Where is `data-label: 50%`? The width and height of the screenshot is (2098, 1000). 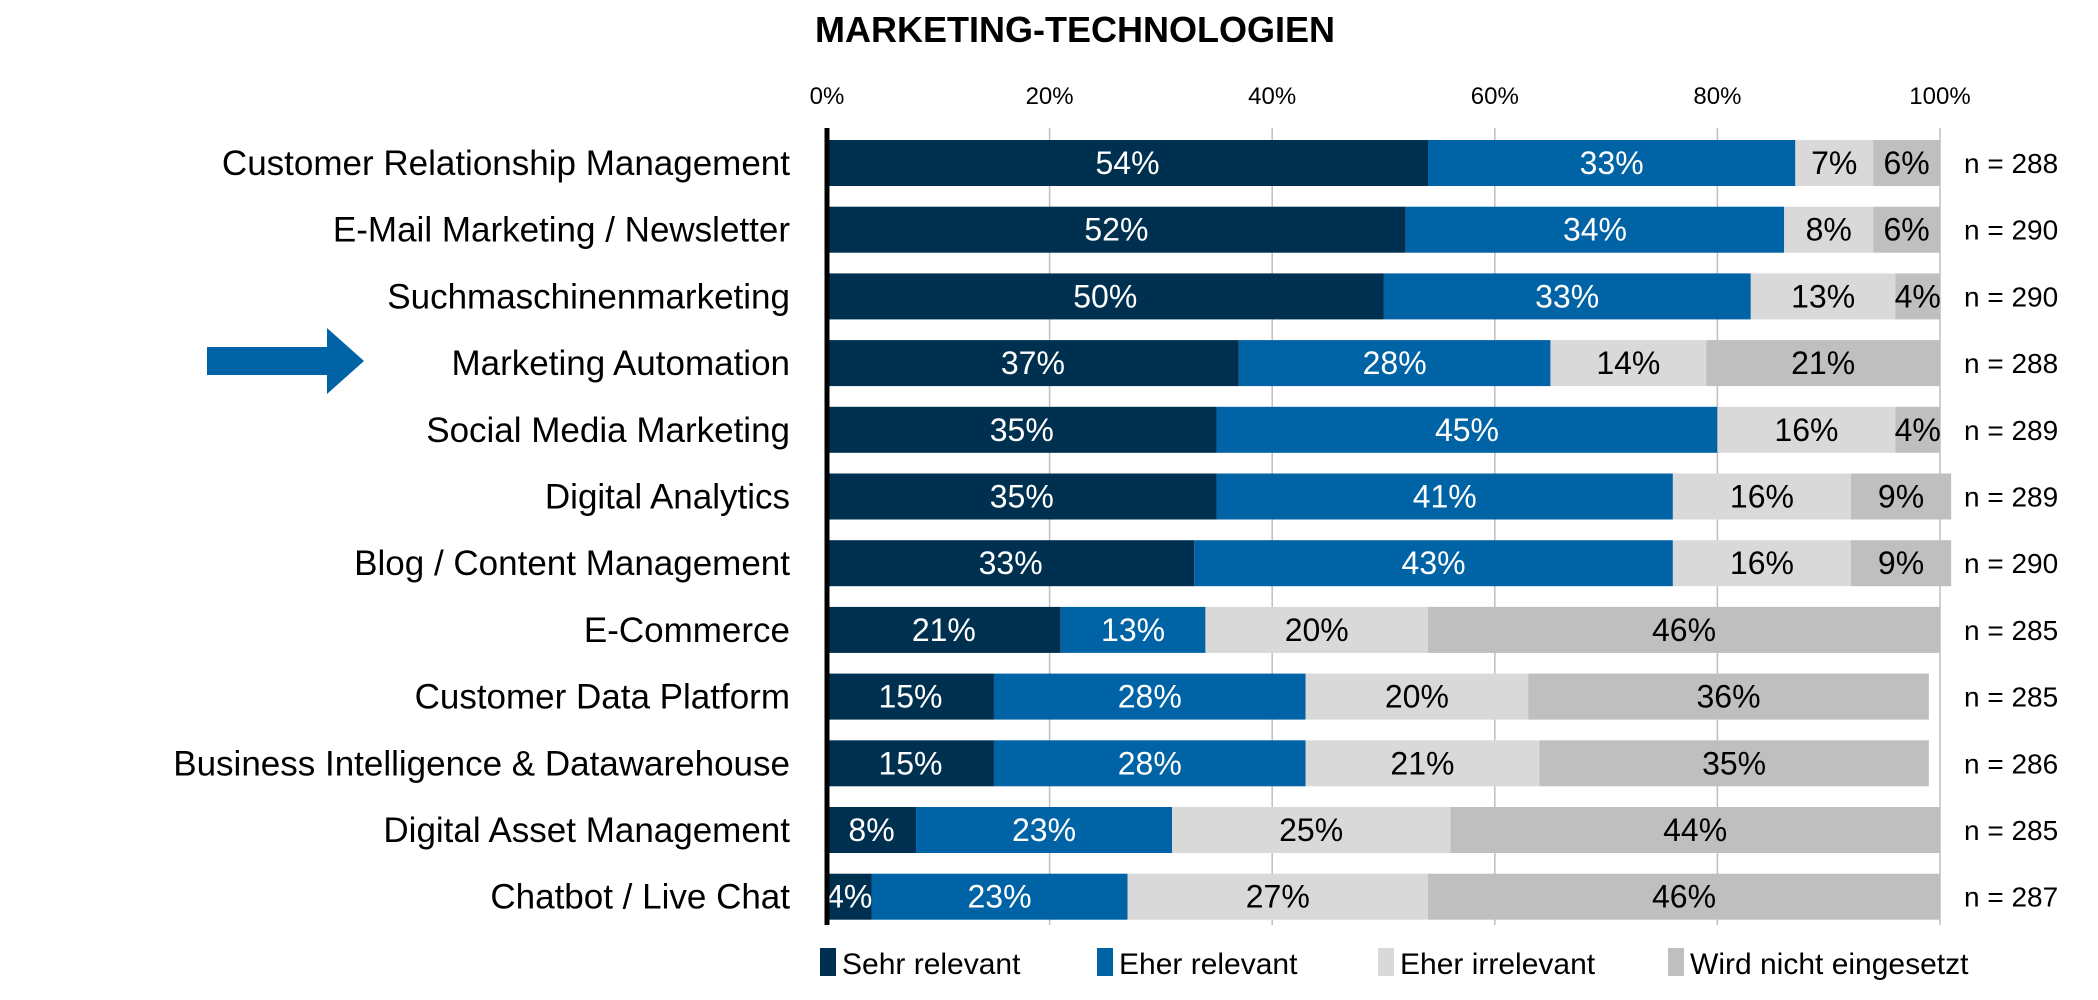
data-label: 50% is located at coordinates (1105, 296).